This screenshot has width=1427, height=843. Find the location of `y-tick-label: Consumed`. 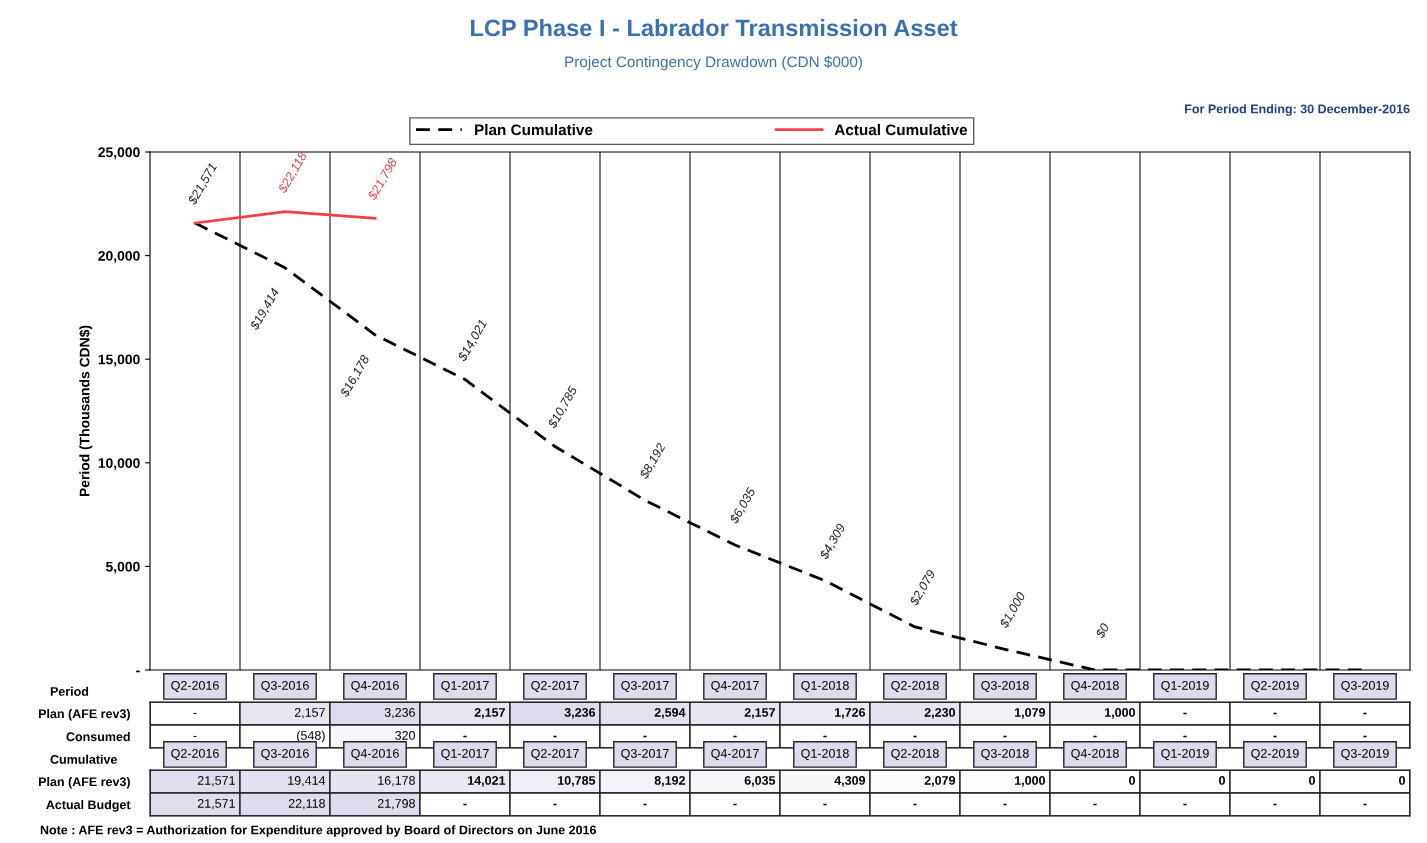

y-tick-label: Consumed is located at coordinates (98, 736).